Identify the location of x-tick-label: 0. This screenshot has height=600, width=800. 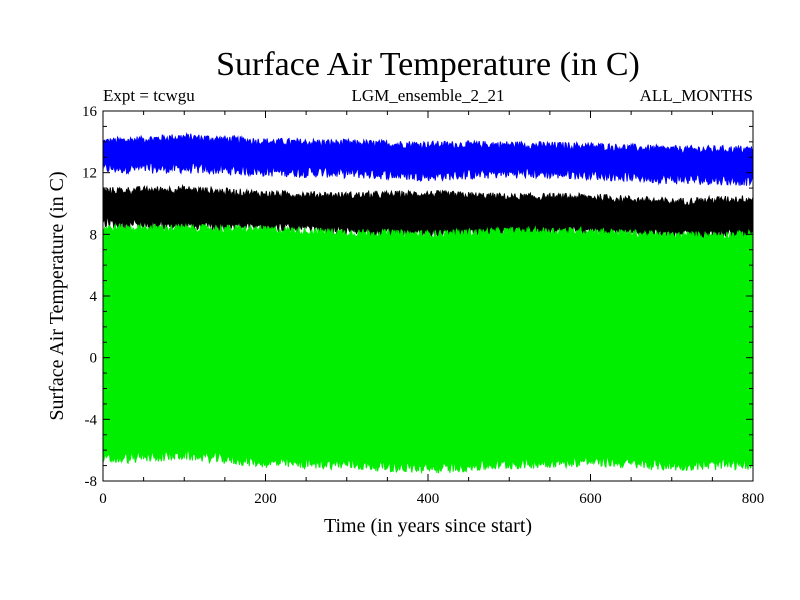
(103, 499).